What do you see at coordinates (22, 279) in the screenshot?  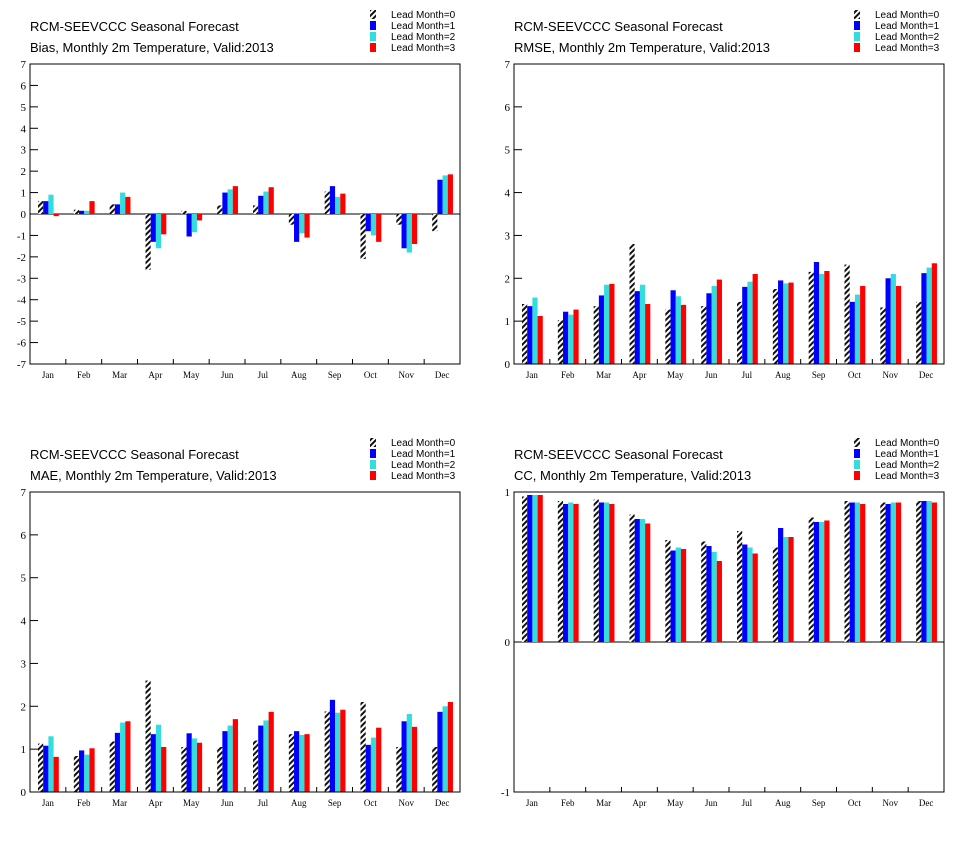 I see `y-tick-label: -3` at bounding box center [22, 279].